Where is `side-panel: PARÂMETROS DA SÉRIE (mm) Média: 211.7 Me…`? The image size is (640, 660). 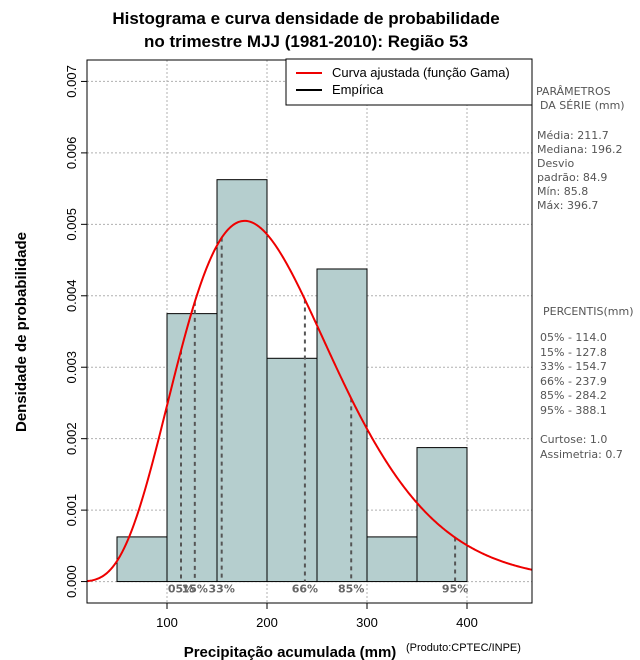
side-panel: PARÂMETROS DA SÉRIE (mm) Média: 211.7 Me… is located at coordinates (585, 273).